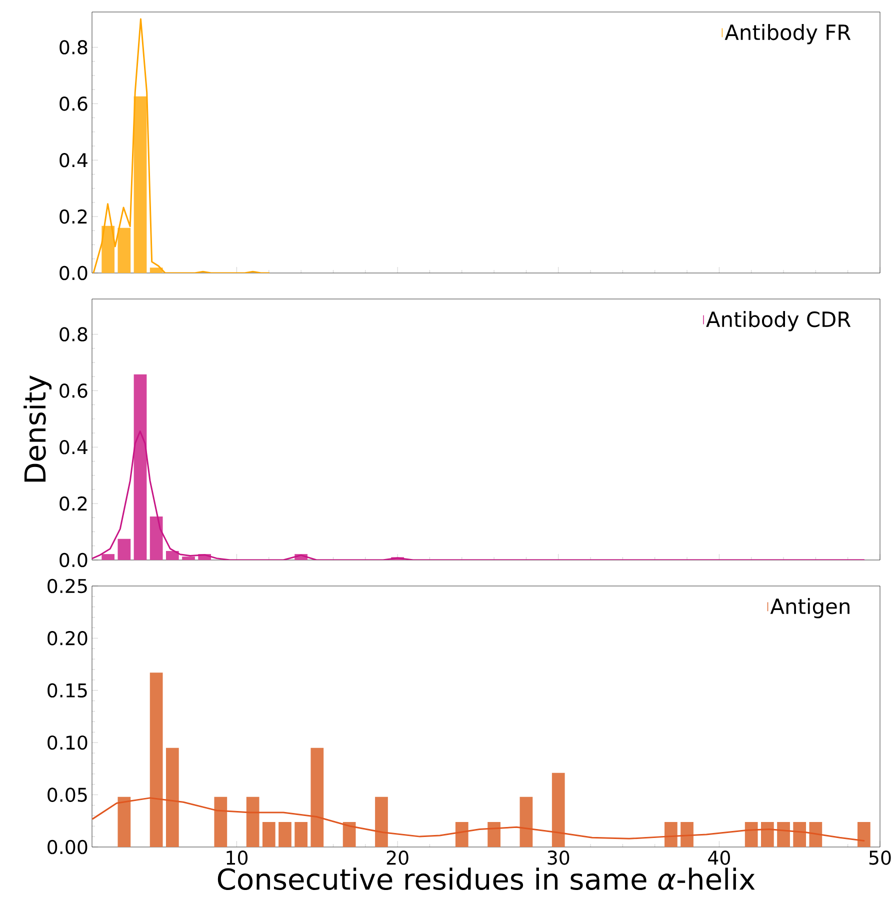 The width and height of the screenshot is (896, 905). I want to click on y-tick-label: 0.20, so click(68, 638).